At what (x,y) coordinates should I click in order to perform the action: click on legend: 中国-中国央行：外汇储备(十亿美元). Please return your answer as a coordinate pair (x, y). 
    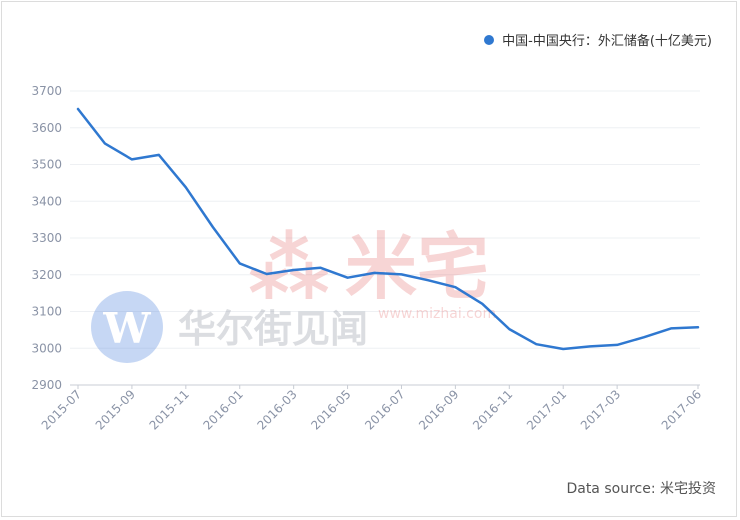
    Looking at the image, I should click on (598, 39).